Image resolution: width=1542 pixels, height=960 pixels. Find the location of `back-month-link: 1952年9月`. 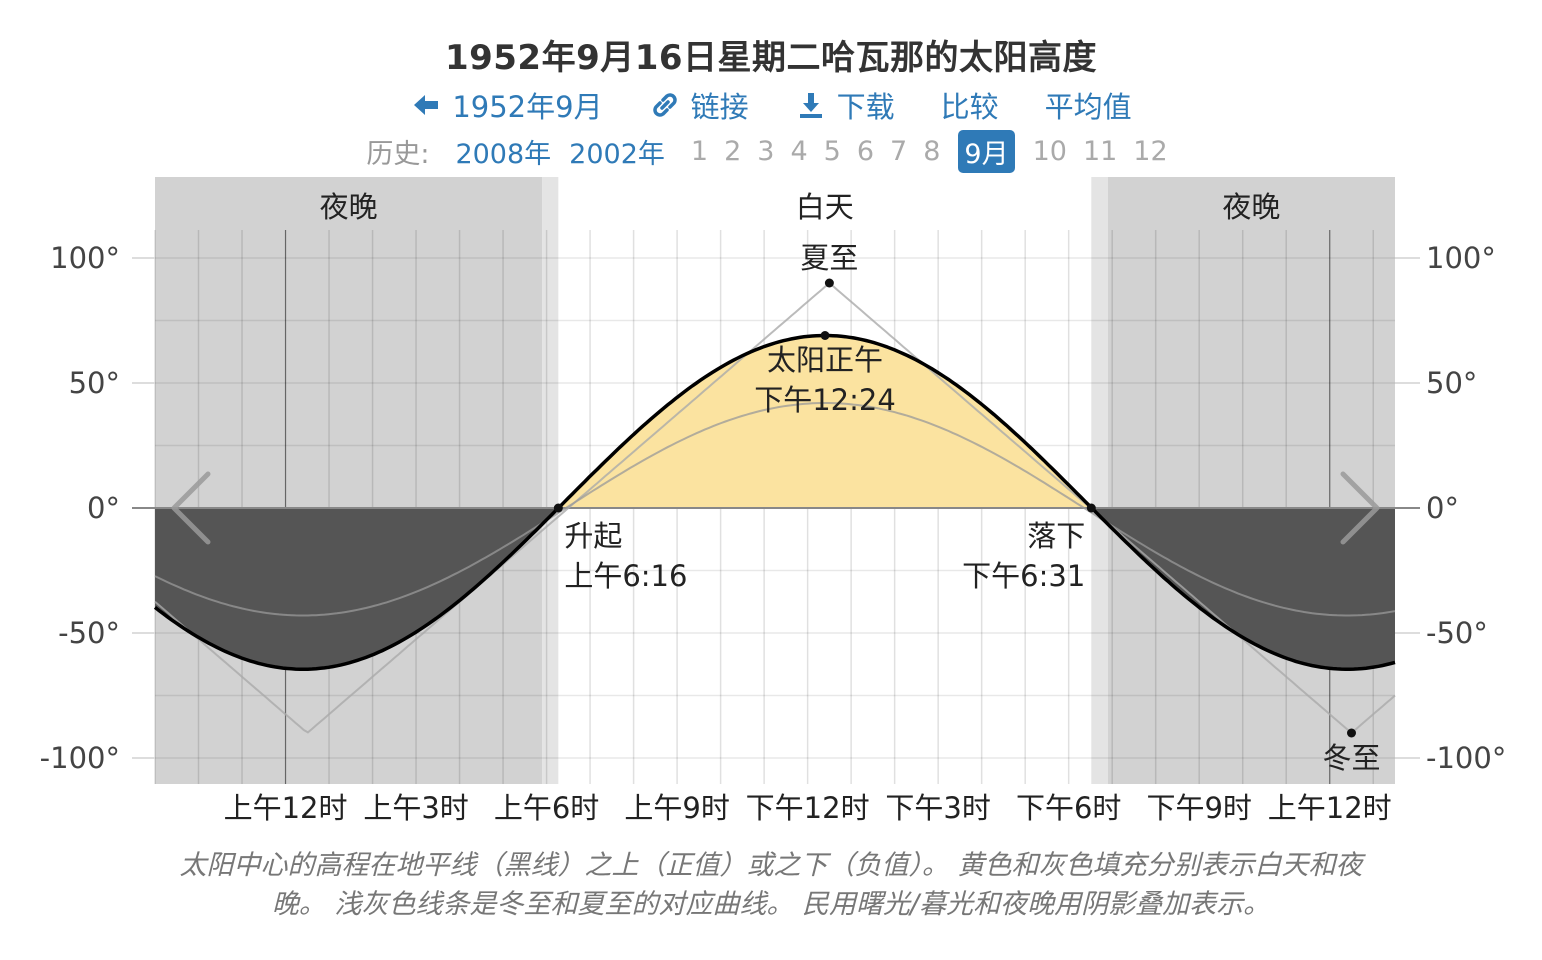

back-month-link: 1952年9月 is located at coordinates (506, 105).